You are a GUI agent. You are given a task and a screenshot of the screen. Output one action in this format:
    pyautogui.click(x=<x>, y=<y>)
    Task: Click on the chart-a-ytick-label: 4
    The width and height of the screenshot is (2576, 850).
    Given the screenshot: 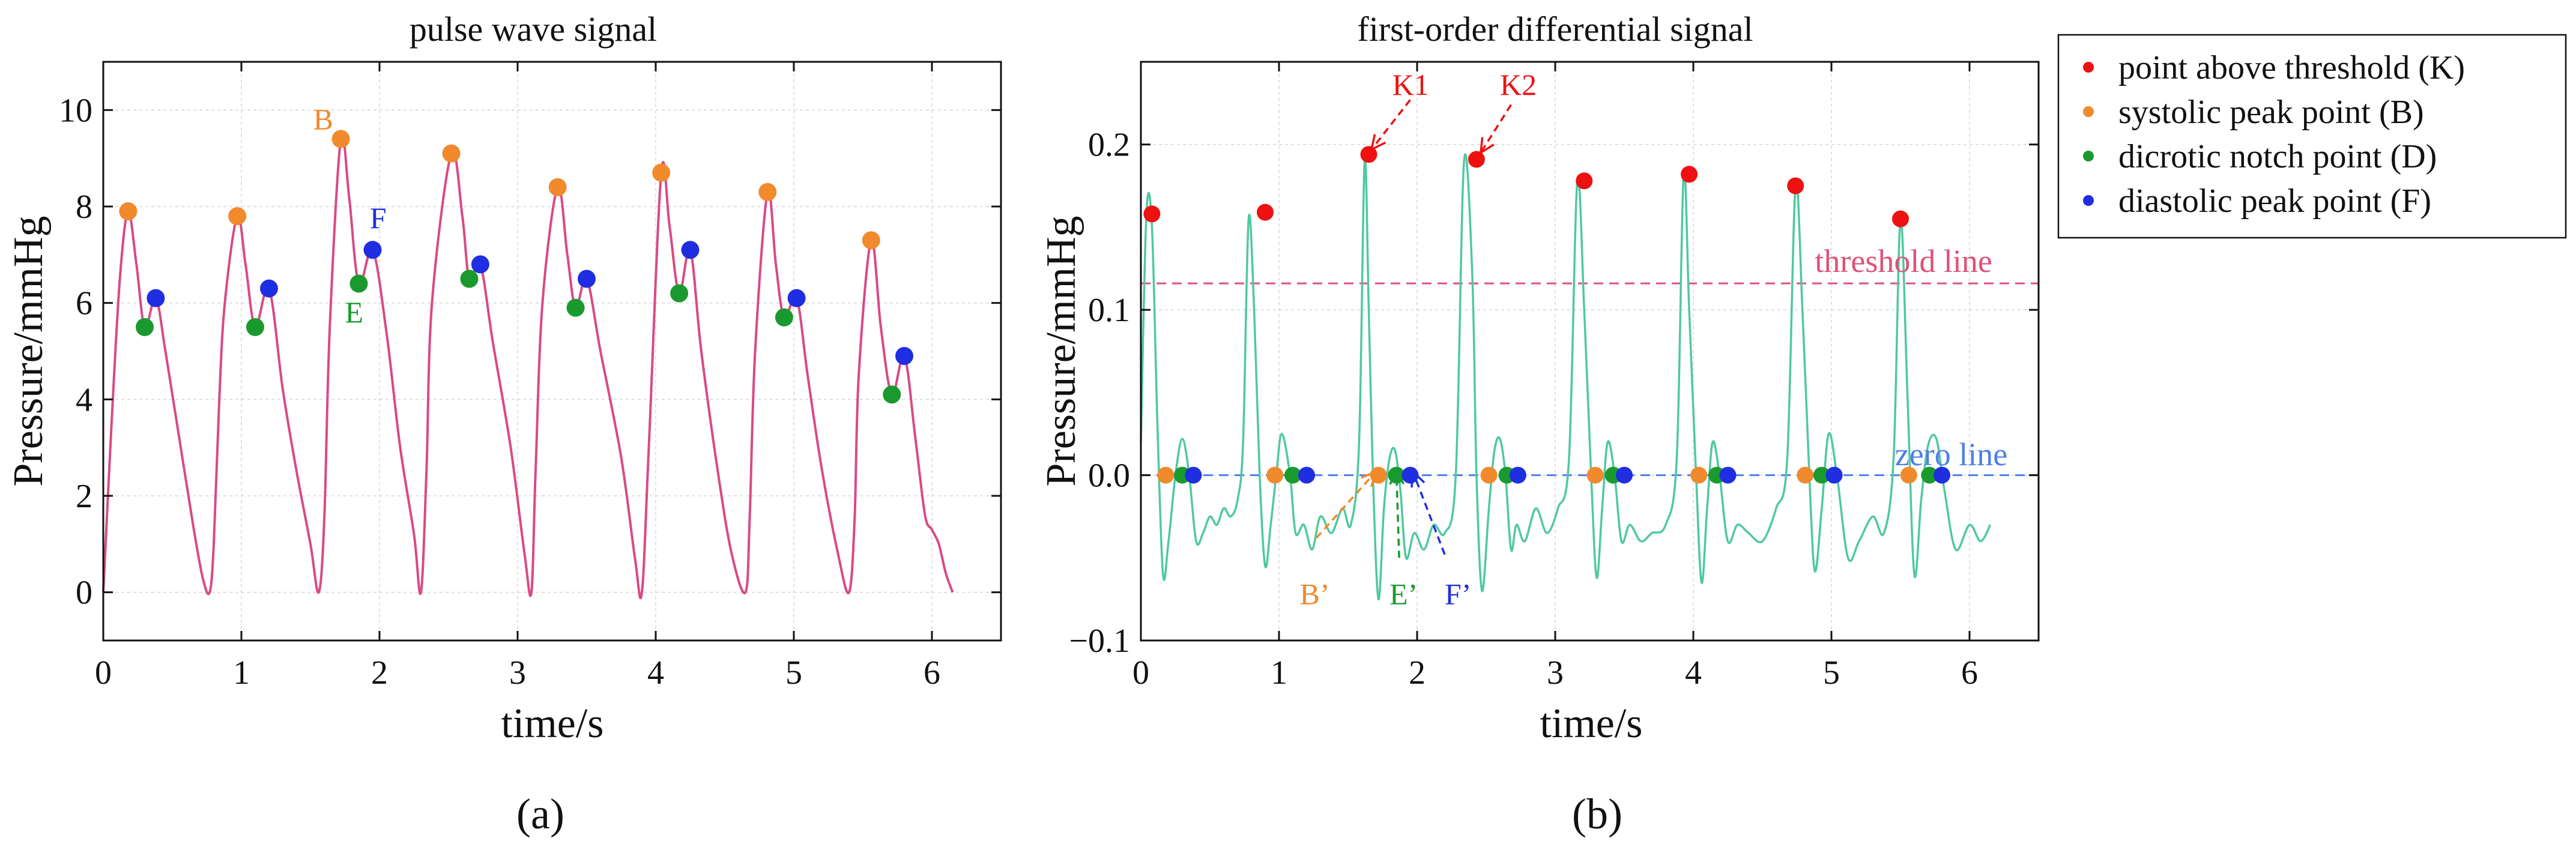 What is the action you would take?
    pyautogui.click(x=84, y=399)
    